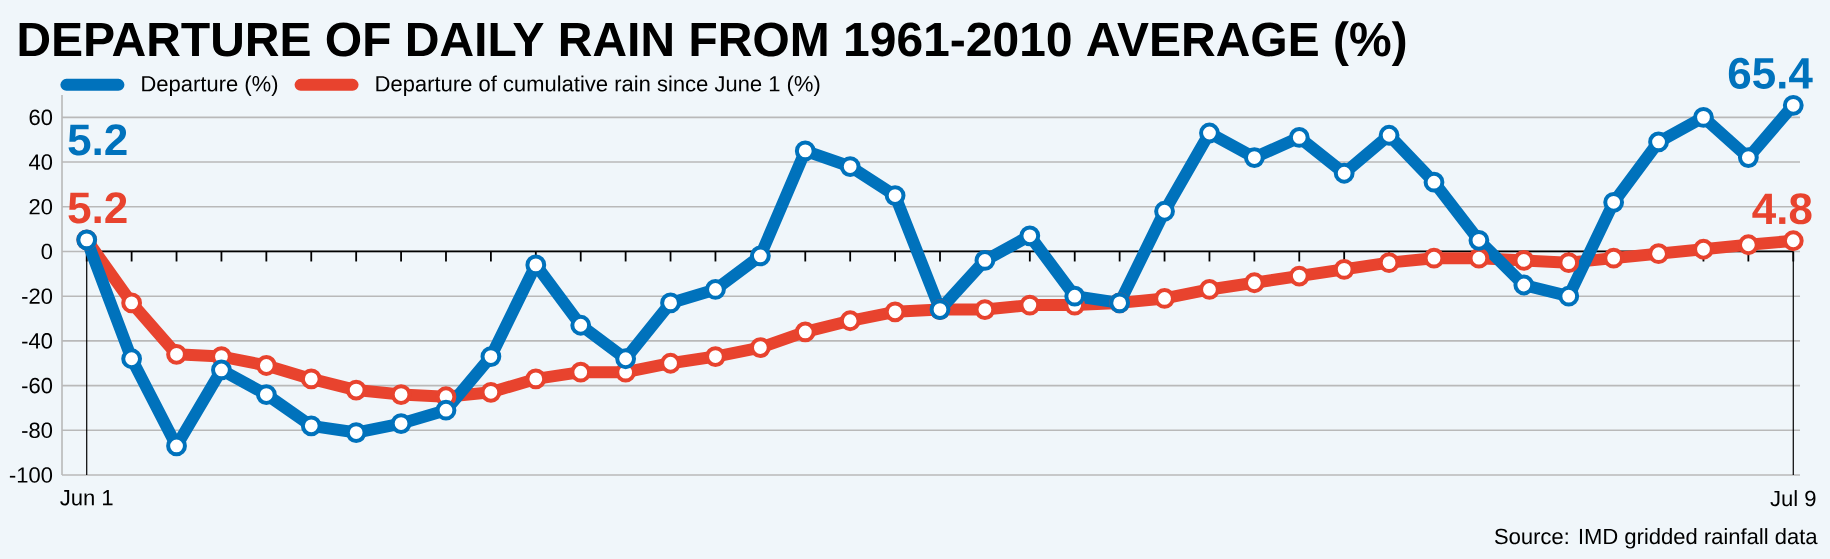 The image size is (1830, 559). I want to click on data-label: 4.8, so click(1782, 209).